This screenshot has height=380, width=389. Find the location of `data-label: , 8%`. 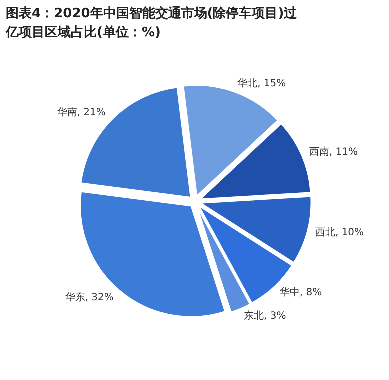

data-label: , 8% is located at coordinates (311, 293).